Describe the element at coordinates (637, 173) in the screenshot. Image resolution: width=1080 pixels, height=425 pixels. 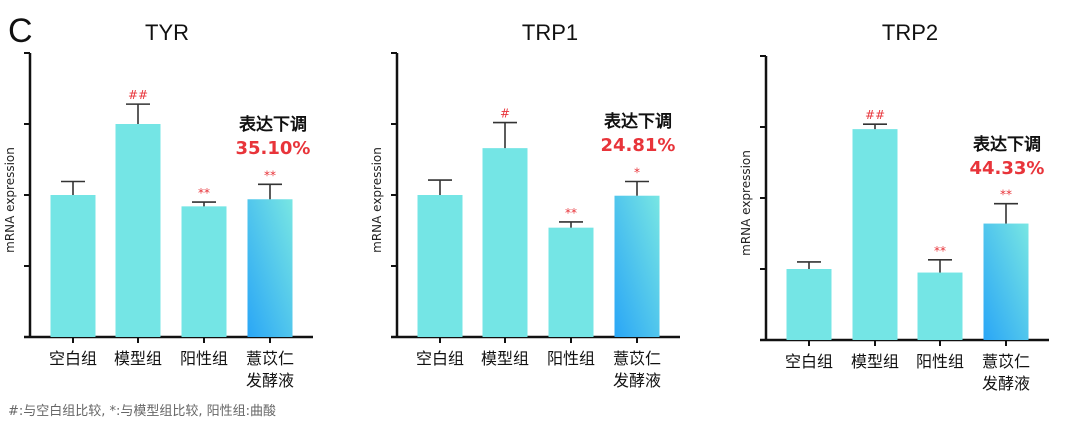
I see `significance-mark: *` at that location.